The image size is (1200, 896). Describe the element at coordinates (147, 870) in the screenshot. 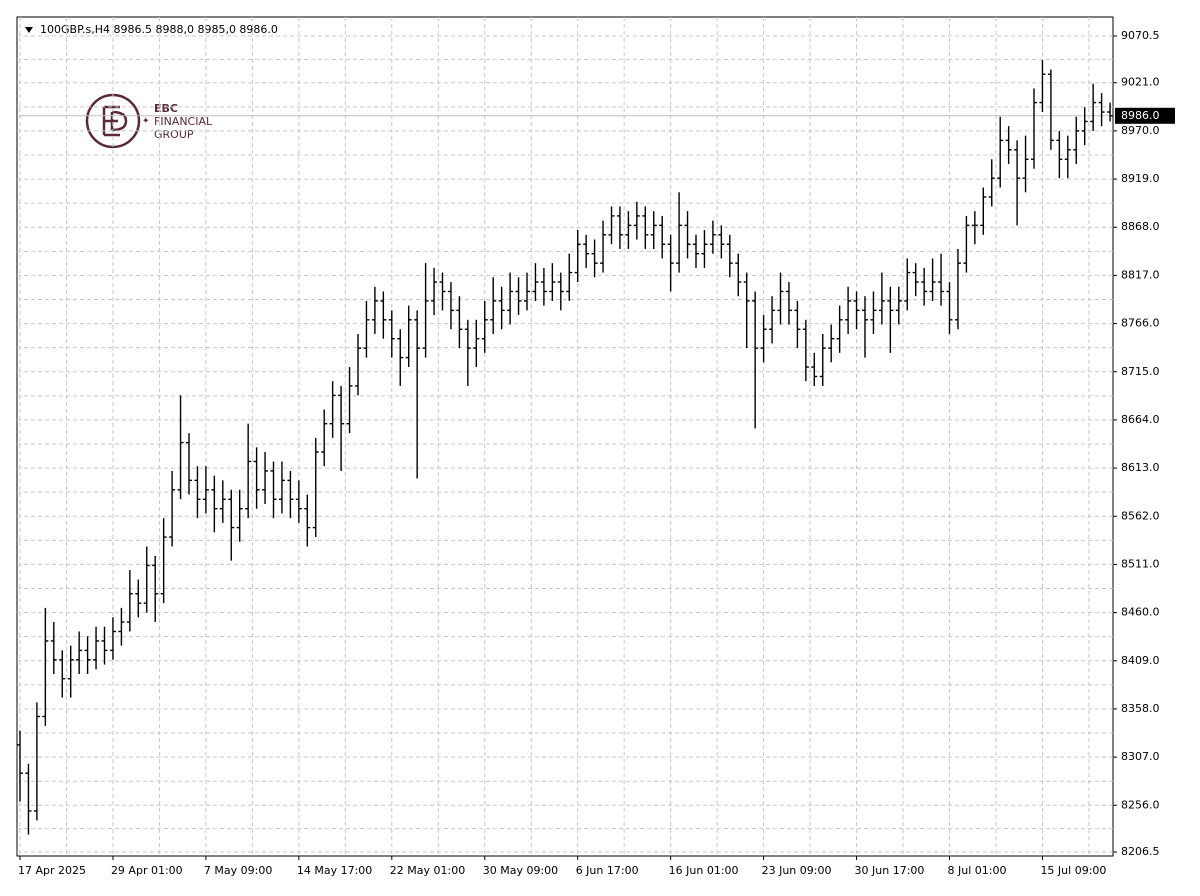

I see `x-tick-label: 29 Apr 01:00` at that location.